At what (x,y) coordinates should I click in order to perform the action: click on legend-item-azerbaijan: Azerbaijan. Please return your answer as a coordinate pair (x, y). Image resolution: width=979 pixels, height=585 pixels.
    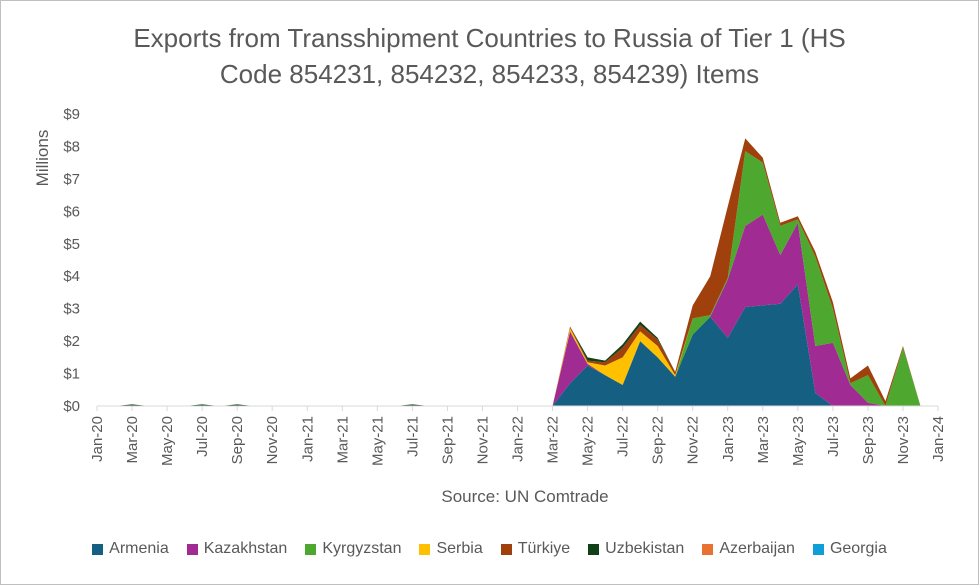
    Looking at the image, I should click on (748, 549).